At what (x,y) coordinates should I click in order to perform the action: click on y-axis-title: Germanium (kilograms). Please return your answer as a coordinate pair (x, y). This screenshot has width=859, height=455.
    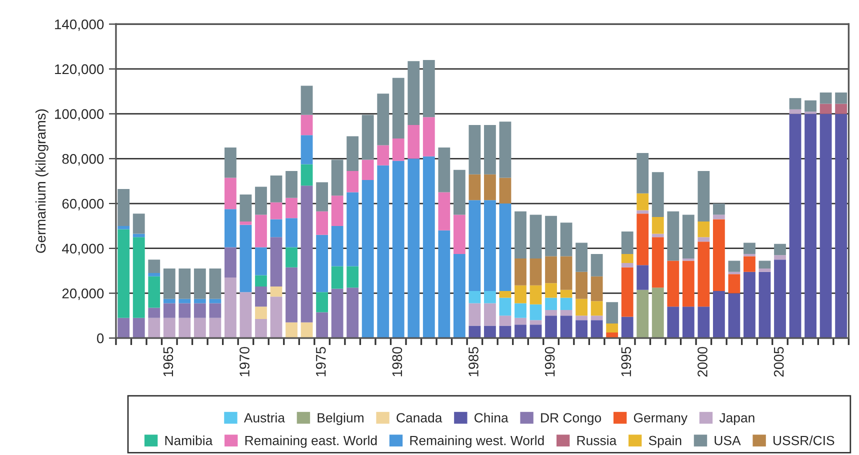
    Looking at the image, I should click on (41, 181).